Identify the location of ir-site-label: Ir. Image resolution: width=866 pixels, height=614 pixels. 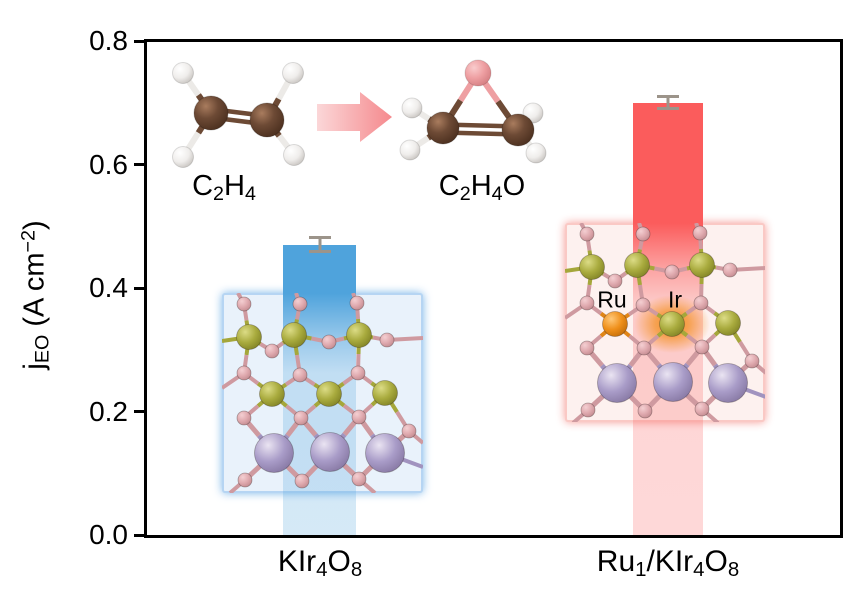
(675, 299).